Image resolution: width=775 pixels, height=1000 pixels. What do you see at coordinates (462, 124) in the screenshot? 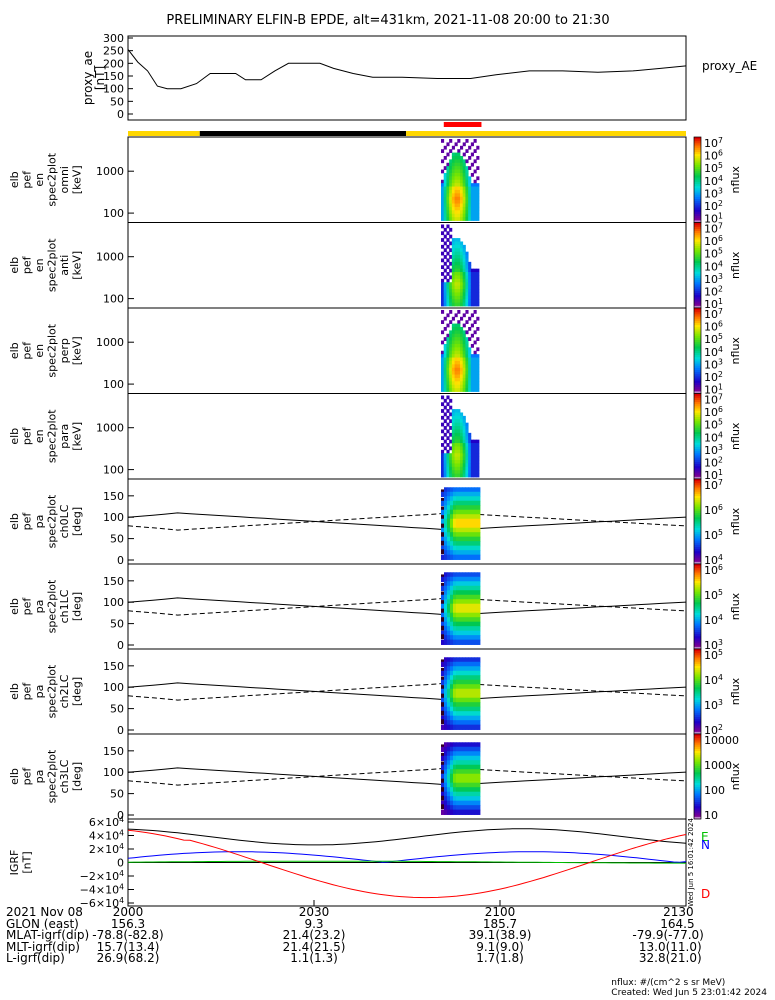
I see `science-zone-bar` at bounding box center [462, 124].